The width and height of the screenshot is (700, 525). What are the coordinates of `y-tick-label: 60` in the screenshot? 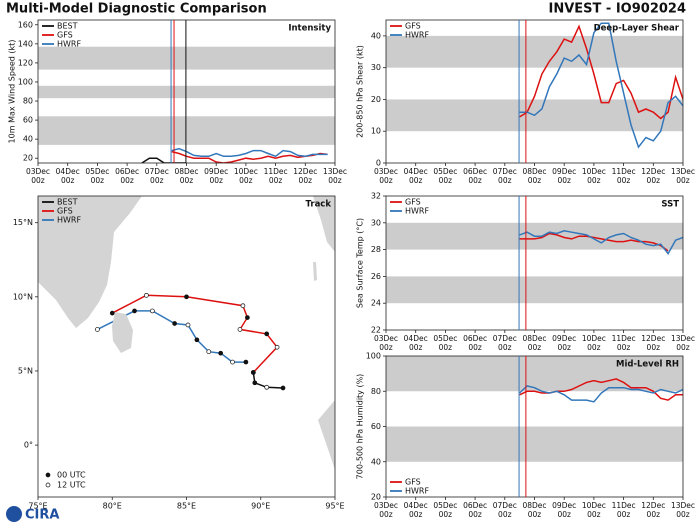 It's located at (376, 426).